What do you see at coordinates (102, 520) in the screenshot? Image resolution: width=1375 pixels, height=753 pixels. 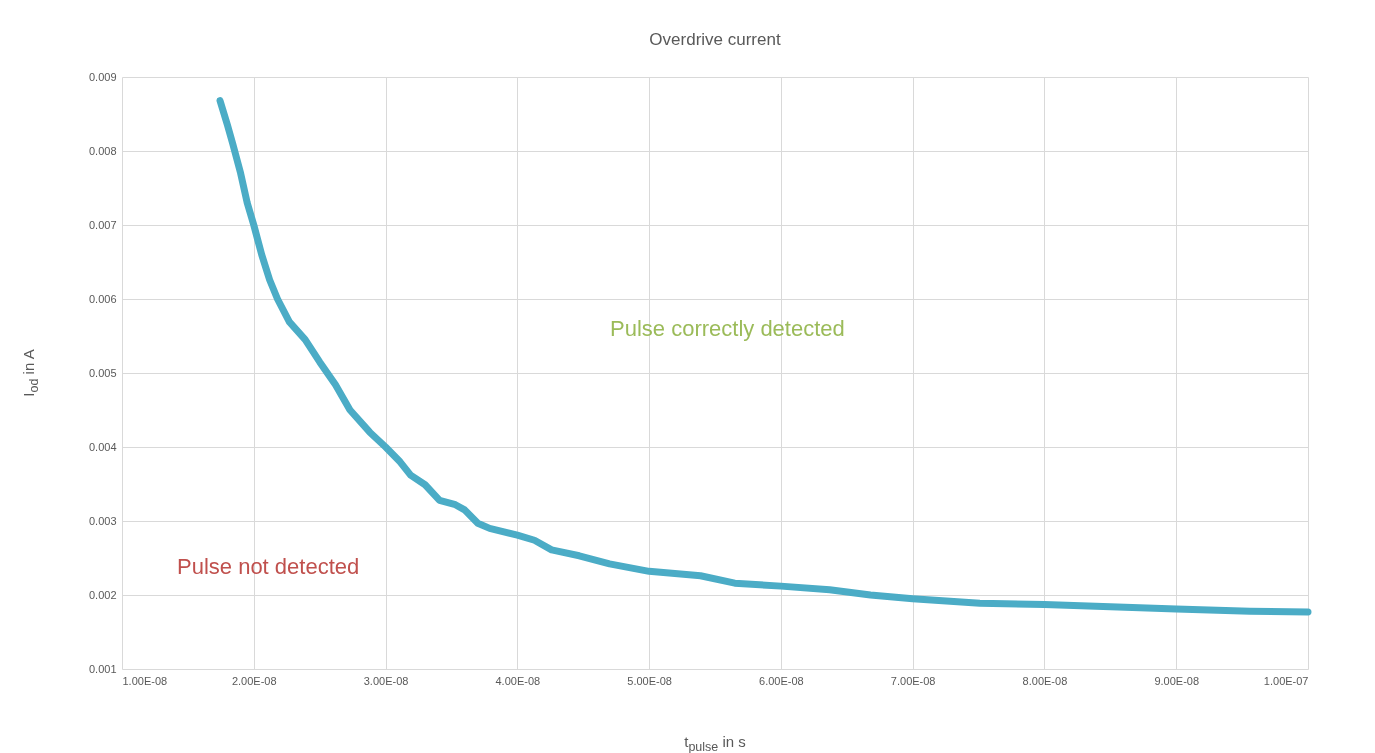 I see `y-tick-label: 0.003` at bounding box center [102, 520].